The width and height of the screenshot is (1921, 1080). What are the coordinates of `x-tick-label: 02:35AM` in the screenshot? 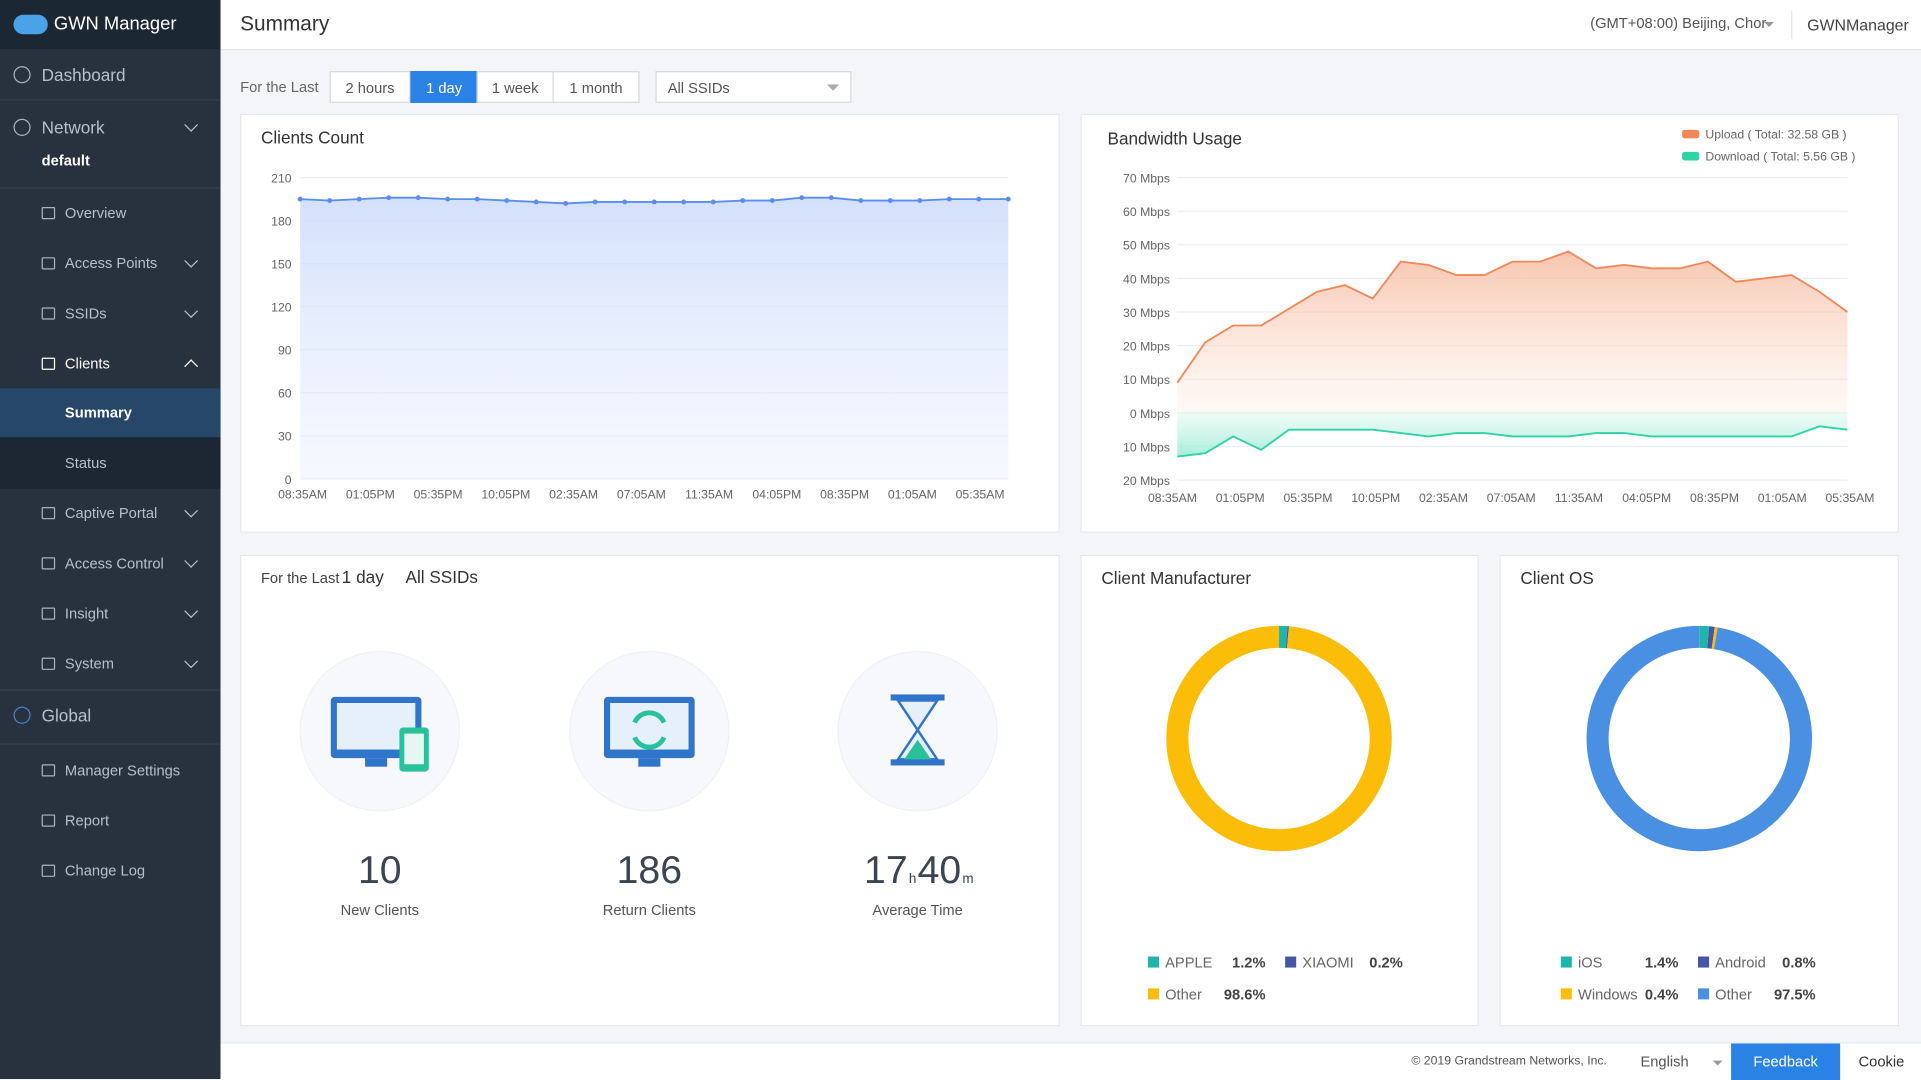 It's located at (573, 494).